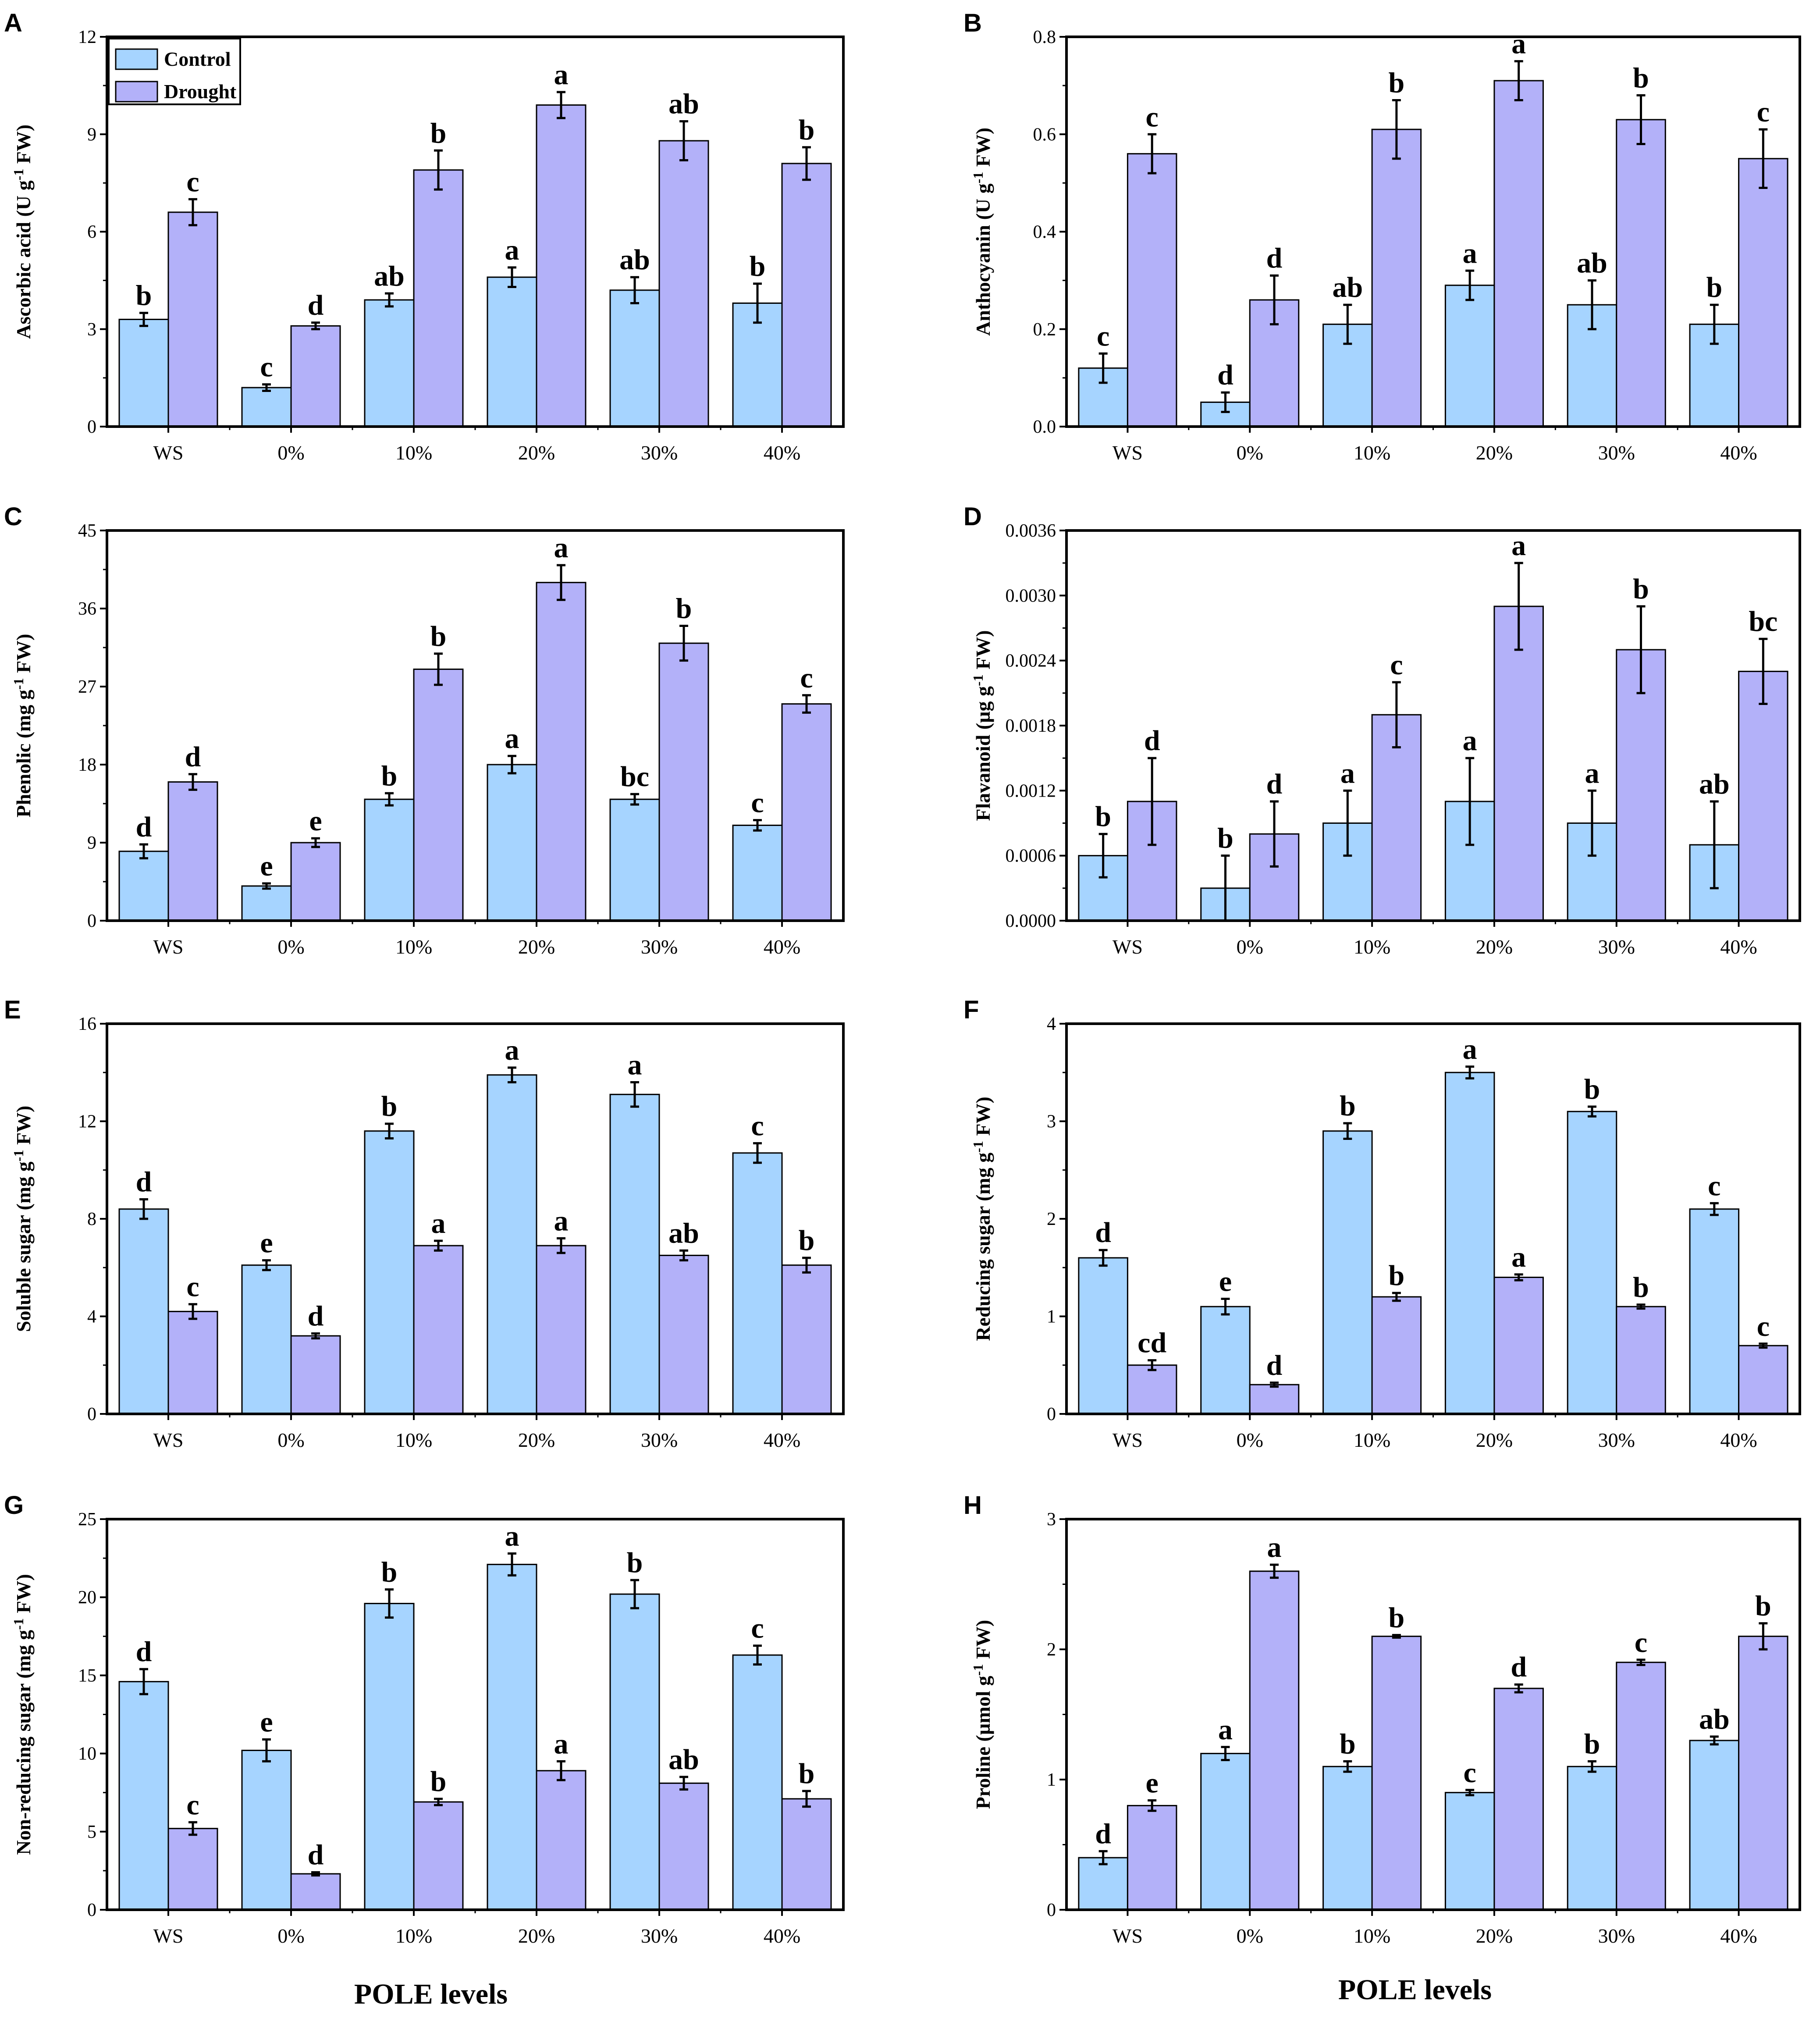 Image resolution: width=1820 pixels, height=2022 pixels. Describe the element at coordinates (1051, 1219) in the screenshot. I see `y-tick-label: 2` at that location.